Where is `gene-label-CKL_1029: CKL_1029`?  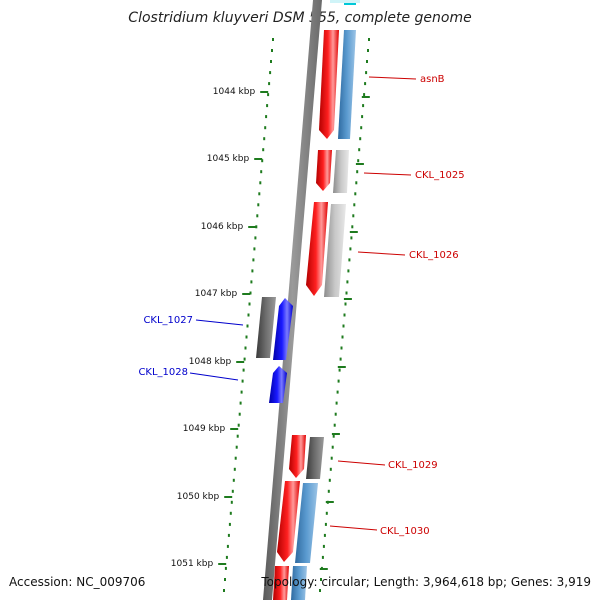
gene-label-CKL_1029: CKL_1029 is located at coordinates (387, 465).